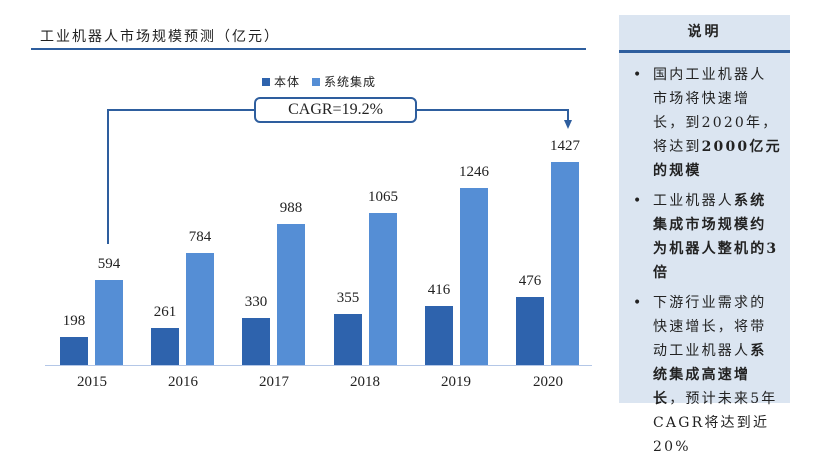 This screenshot has height=459, width=825. I want to click on note-text: 下游行业需求的快速增长，将带动工业机器人, so click(710, 327).